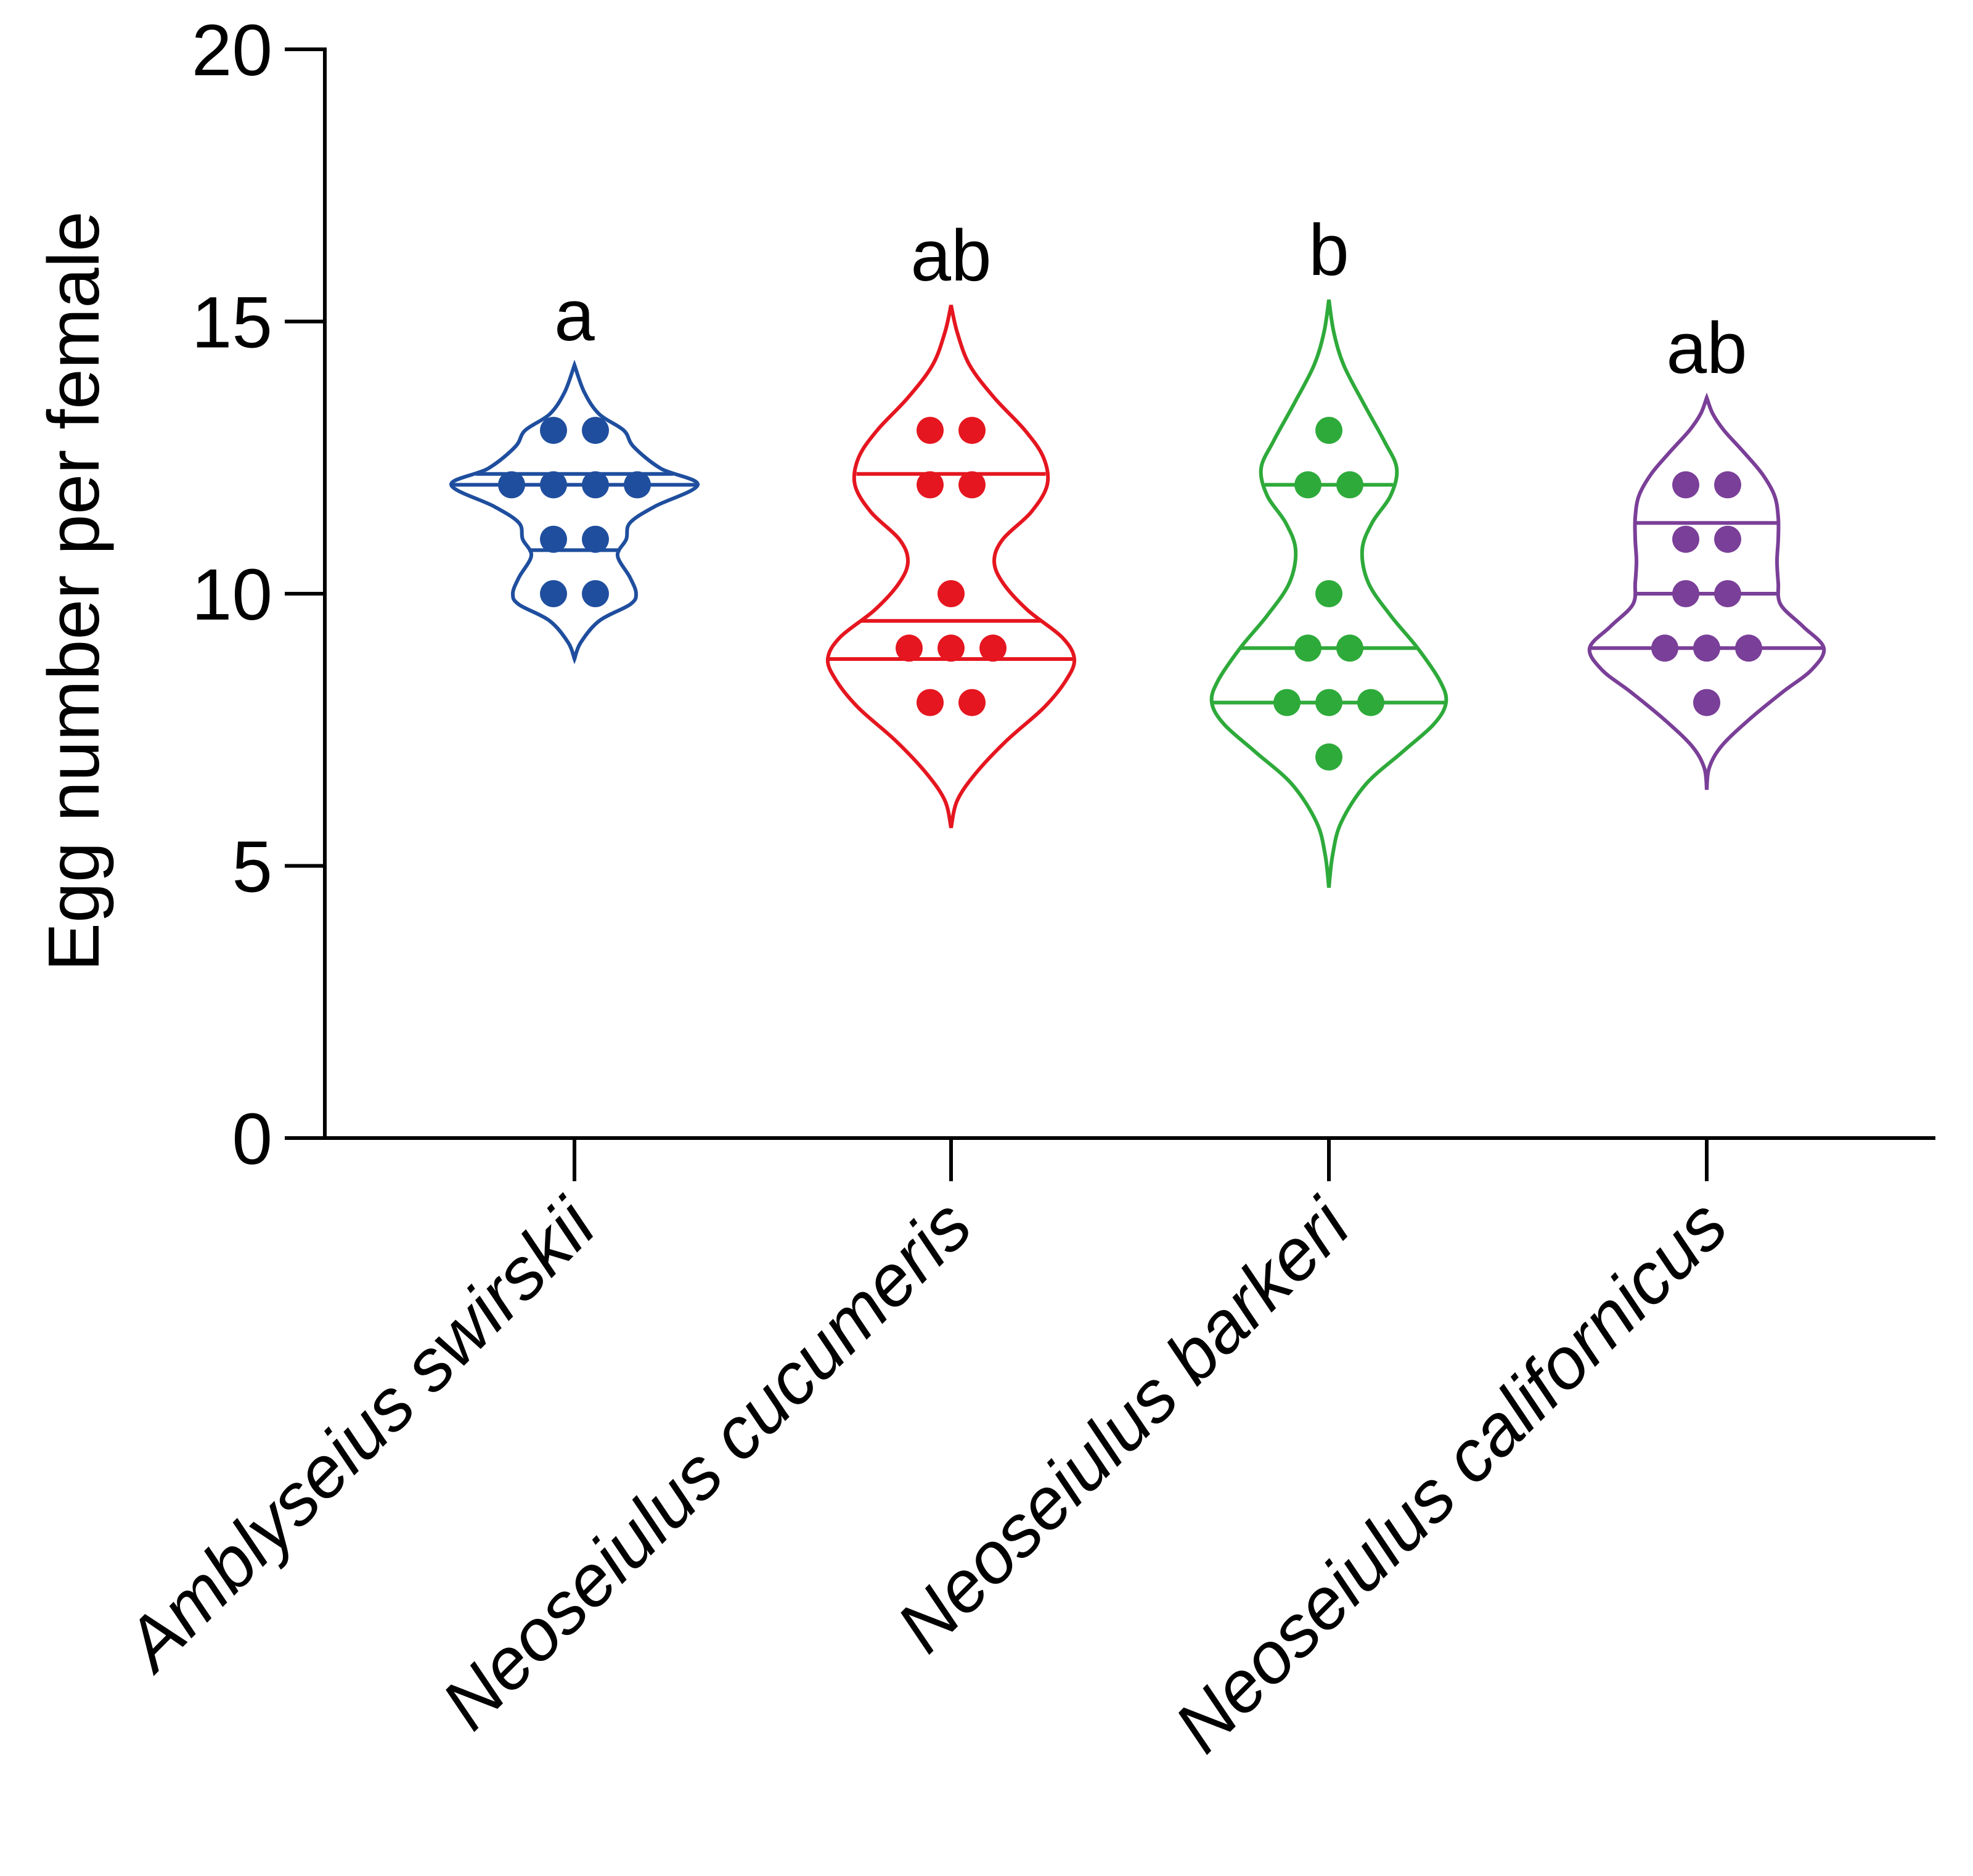  I want to click on y-tick-label: 0, so click(252, 1139).